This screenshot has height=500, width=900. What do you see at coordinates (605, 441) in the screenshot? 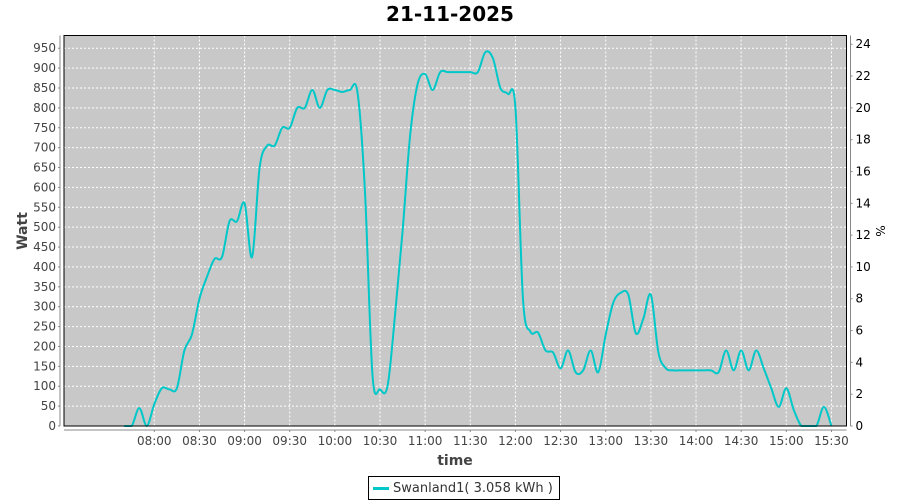
I see `x-tick-label: 13:00` at bounding box center [605, 441].